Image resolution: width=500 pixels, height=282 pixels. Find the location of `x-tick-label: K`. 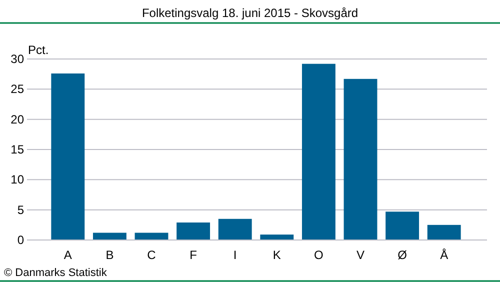

x-tick-label: K is located at coordinates (276, 255).